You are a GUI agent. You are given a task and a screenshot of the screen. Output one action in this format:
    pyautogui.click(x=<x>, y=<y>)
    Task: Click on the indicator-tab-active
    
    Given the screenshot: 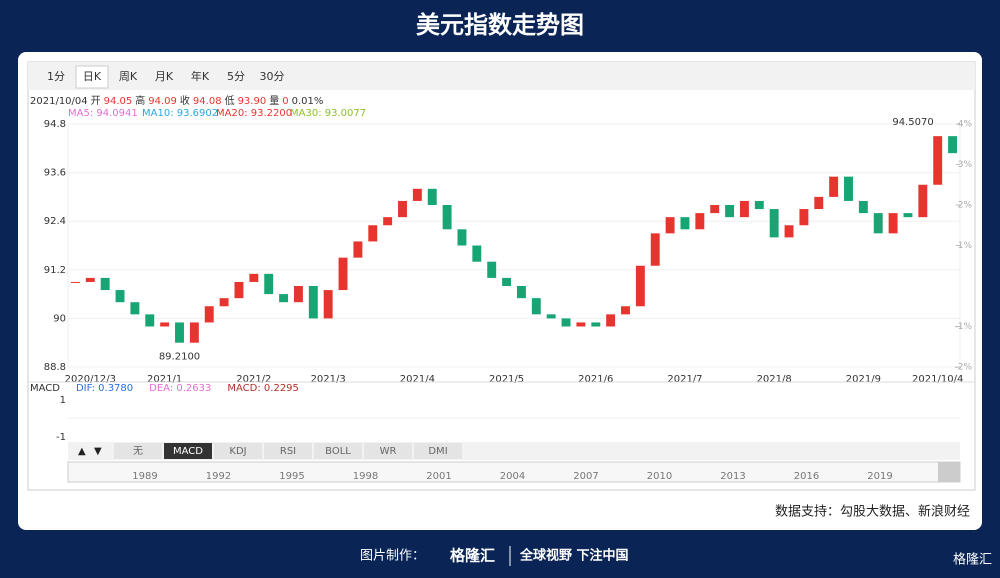 What is the action you would take?
    pyautogui.click(x=188, y=451)
    